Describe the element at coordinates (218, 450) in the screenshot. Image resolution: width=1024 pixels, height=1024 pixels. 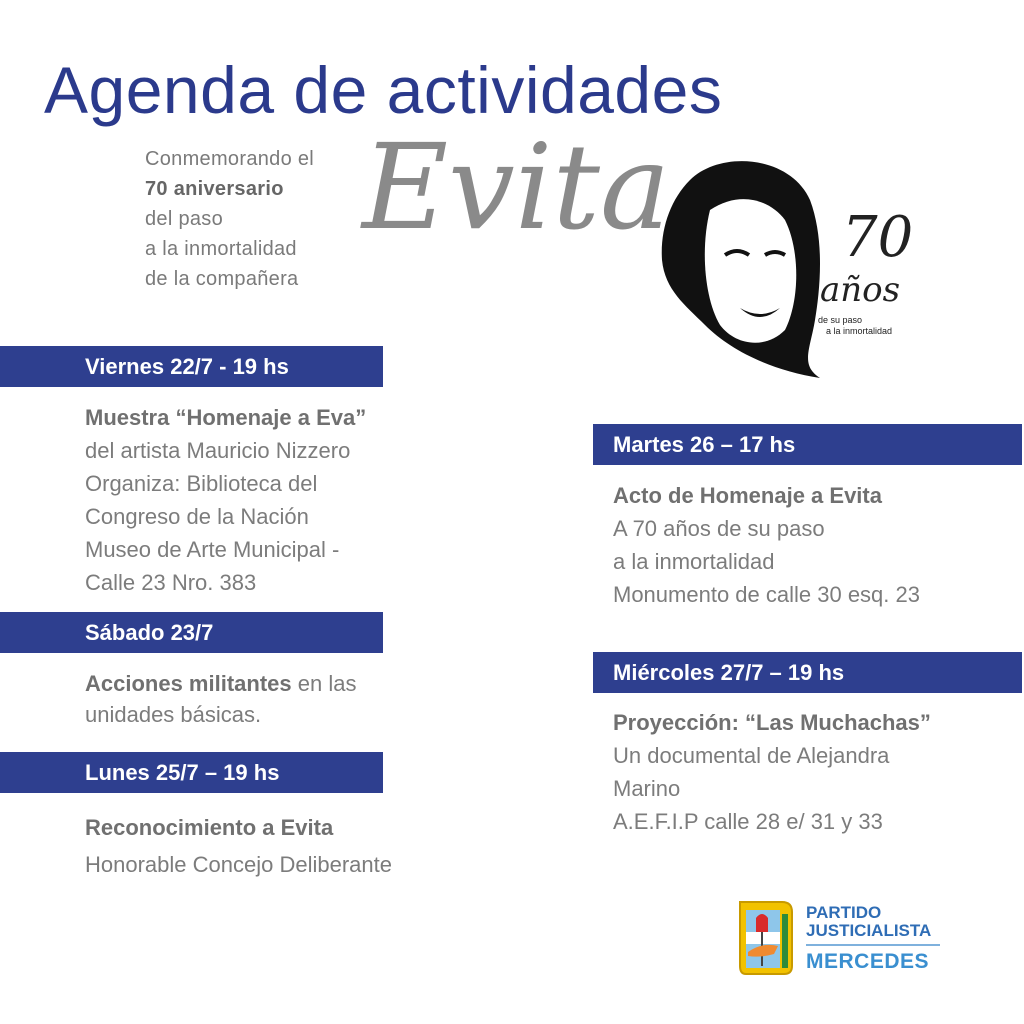
I see `event-line: del artista Mauricio Nizzero` at that location.